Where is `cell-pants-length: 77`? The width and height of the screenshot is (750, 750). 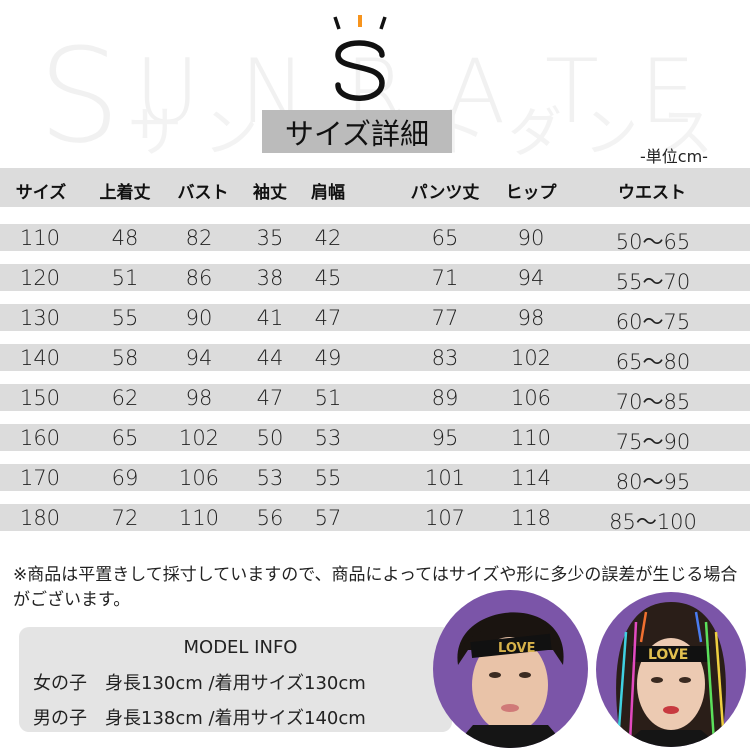 cell-pants-length: 77 is located at coordinates (445, 318).